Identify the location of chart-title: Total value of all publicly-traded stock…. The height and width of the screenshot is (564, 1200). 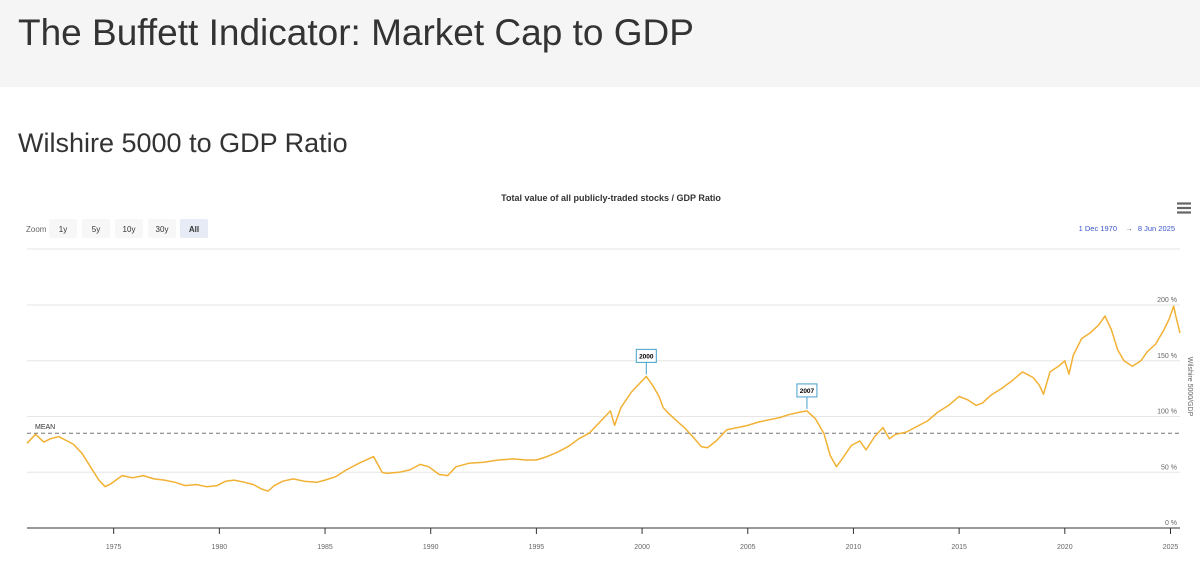
(611, 198).